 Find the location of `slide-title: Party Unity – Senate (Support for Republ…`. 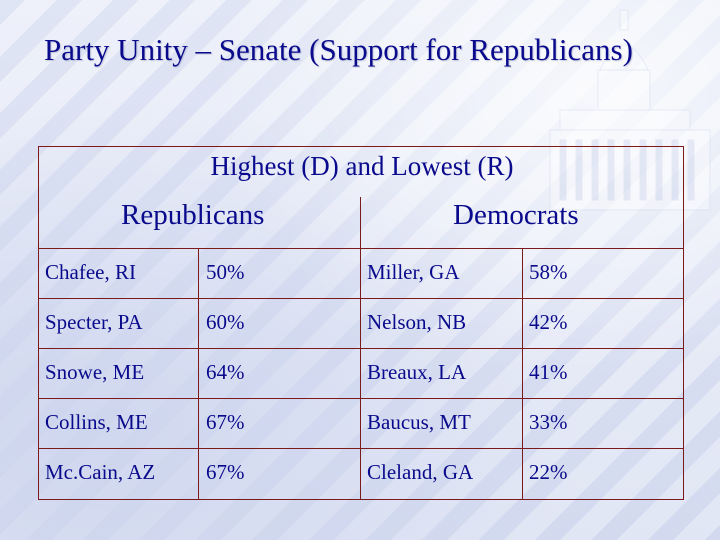

slide-title: Party Unity – Senate (Support for Republ… is located at coordinates (338, 49).